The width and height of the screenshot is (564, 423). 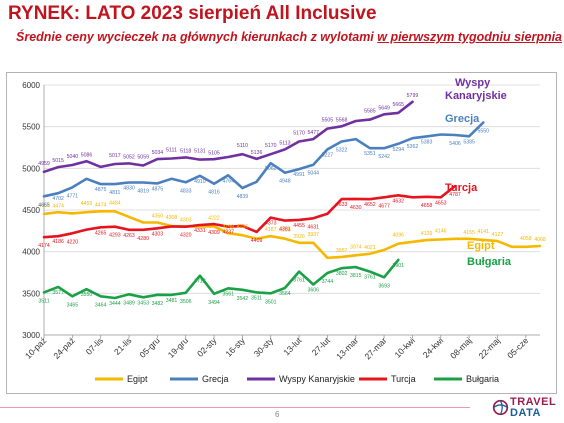 What do you see at coordinates (114, 193) in the screenshot?
I see `data-label: 4811` at bounding box center [114, 193].